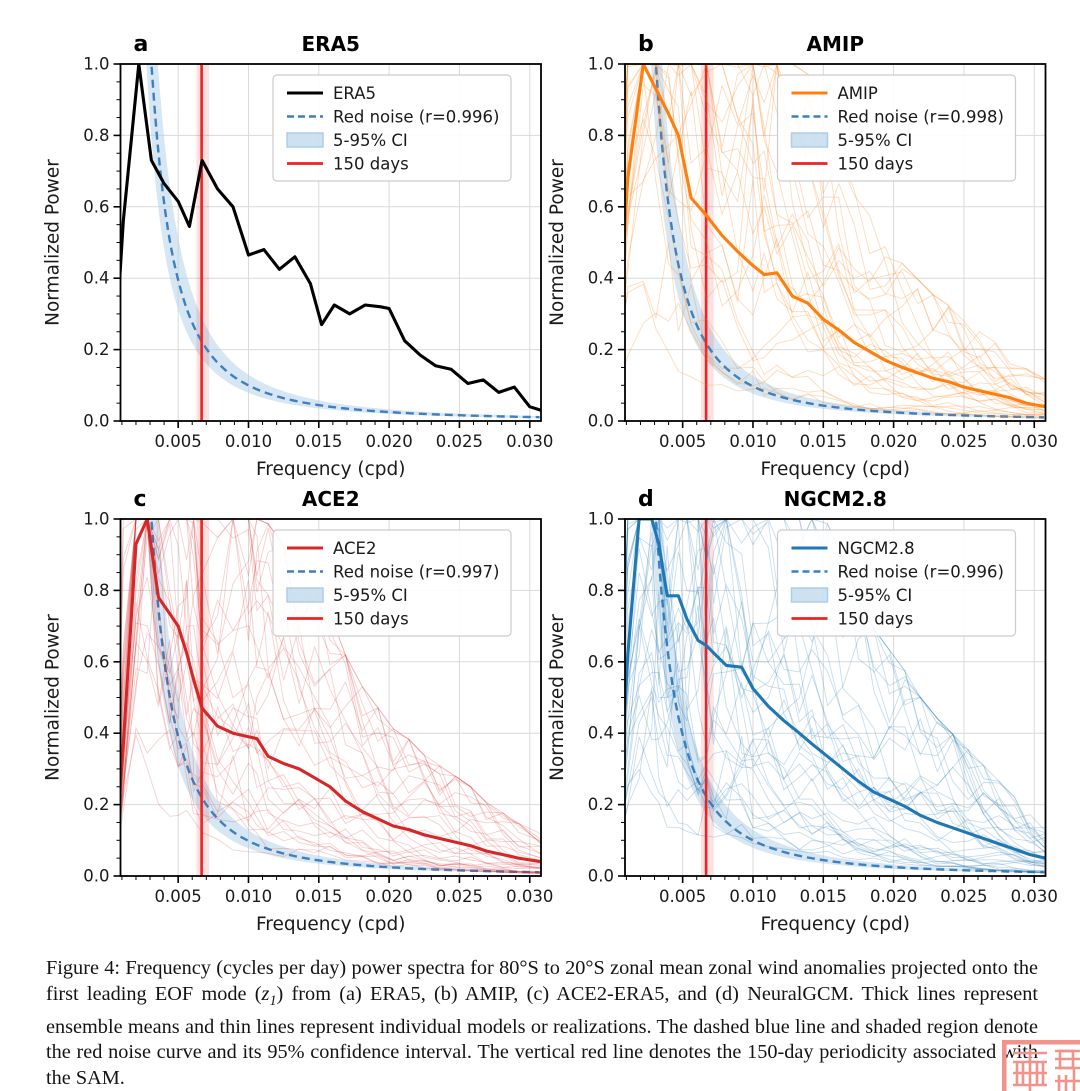 The width and height of the screenshot is (1080, 1091). What do you see at coordinates (835, 499) in the screenshot?
I see `panel-title: NGCM2.8` at bounding box center [835, 499].